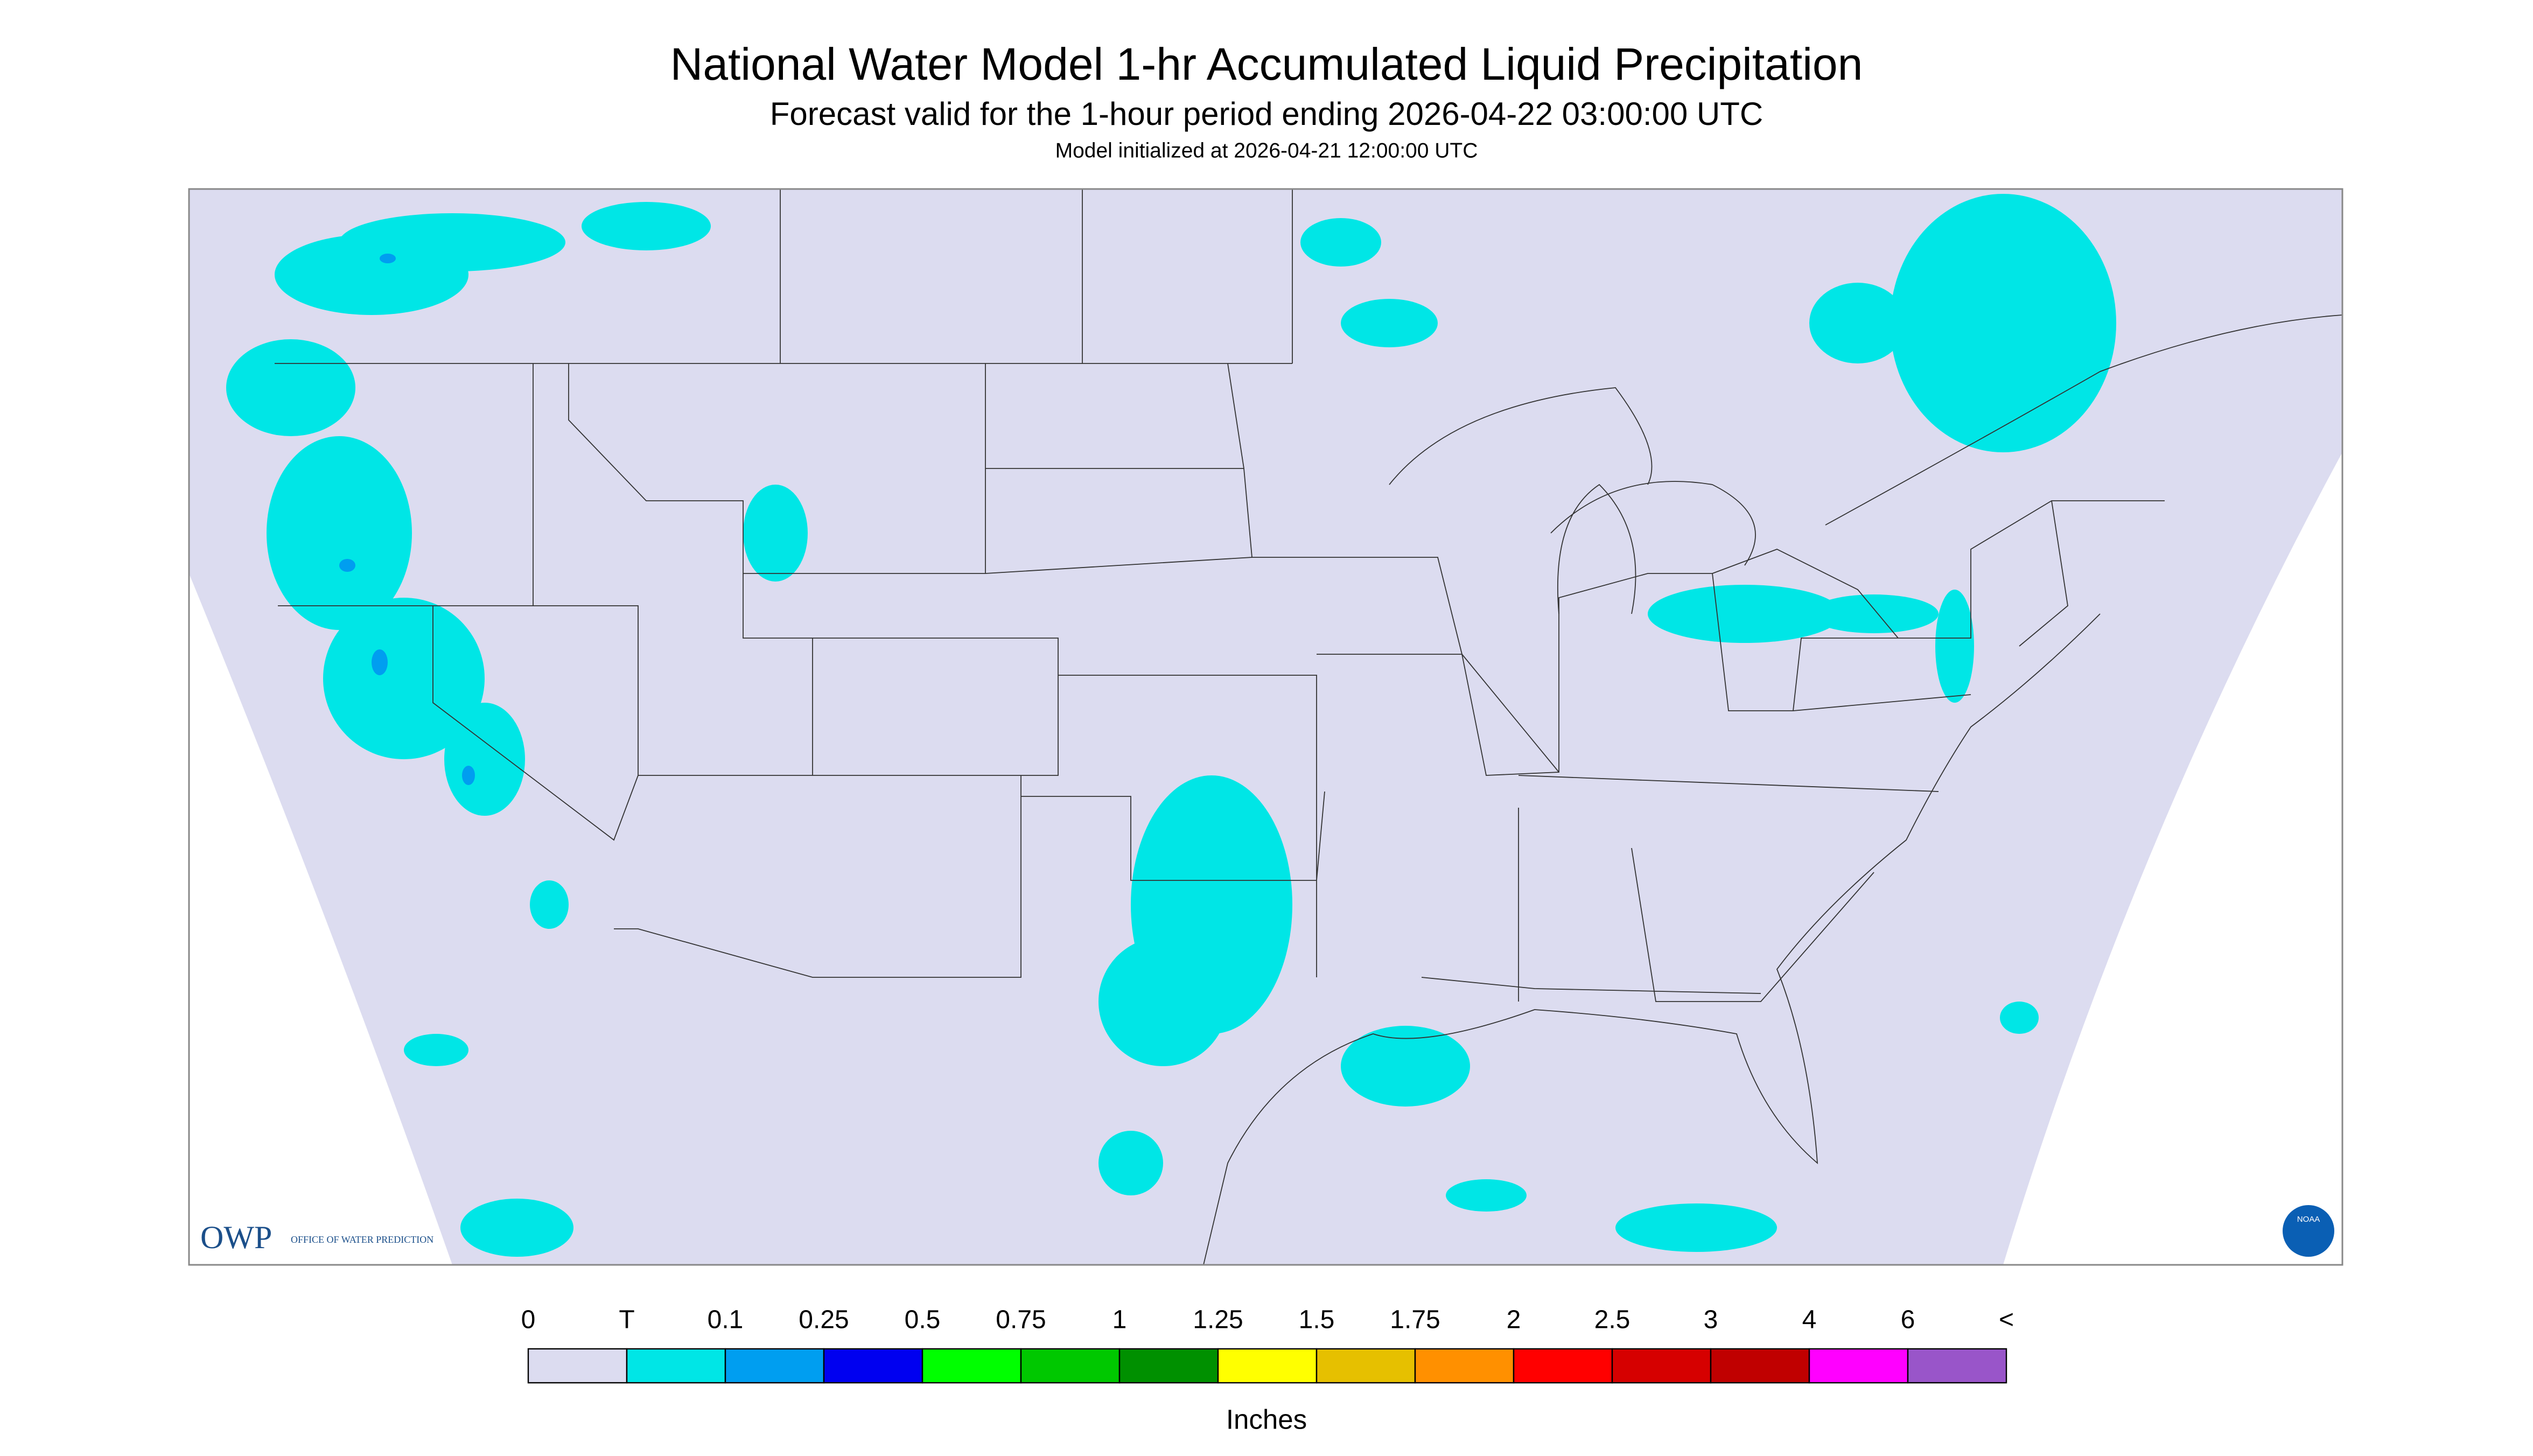  I want to click on legend-label: 1.75, so click(1415, 1320).